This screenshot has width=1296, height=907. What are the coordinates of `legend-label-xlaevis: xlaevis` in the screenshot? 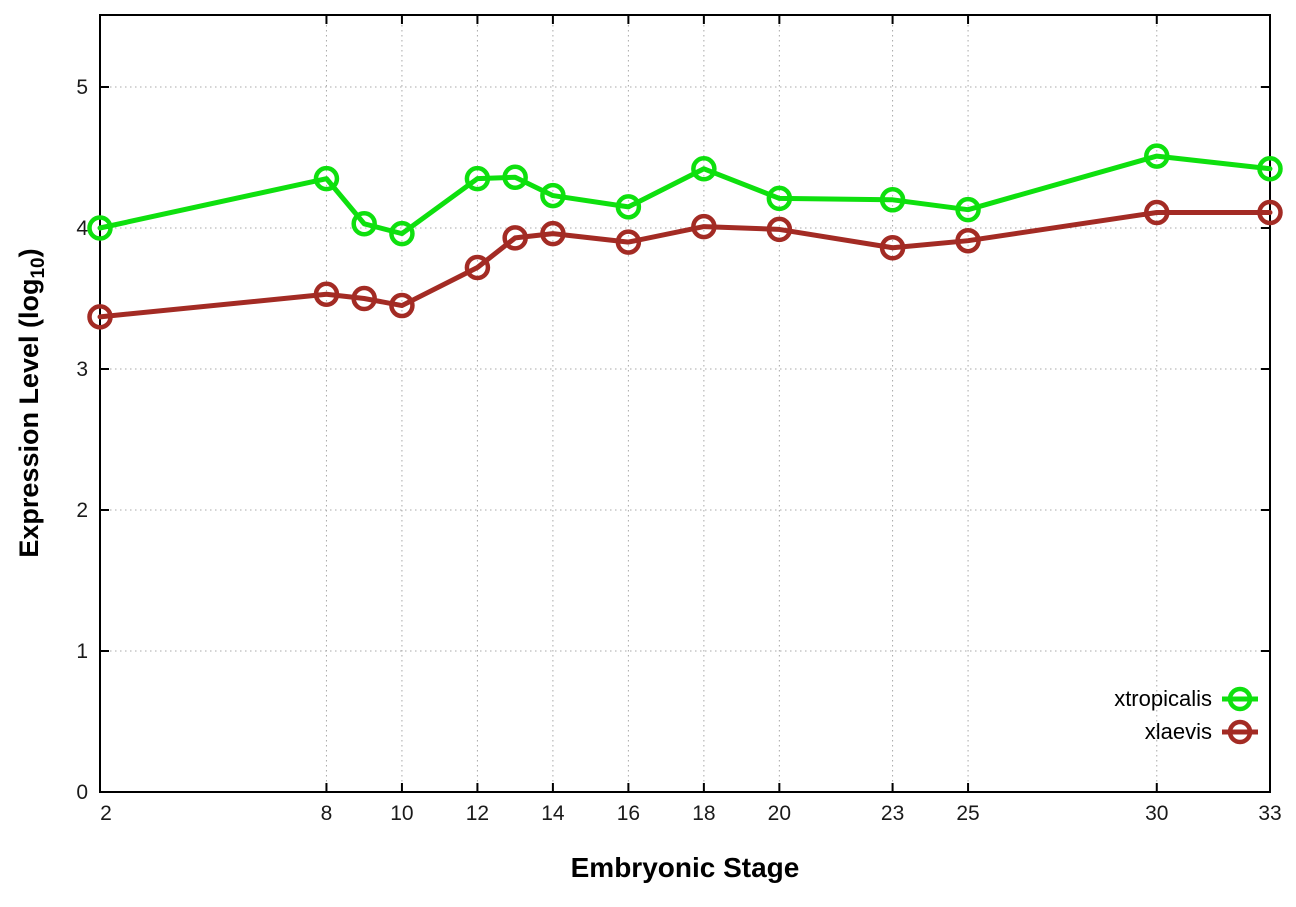 It's located at (1178, 731).